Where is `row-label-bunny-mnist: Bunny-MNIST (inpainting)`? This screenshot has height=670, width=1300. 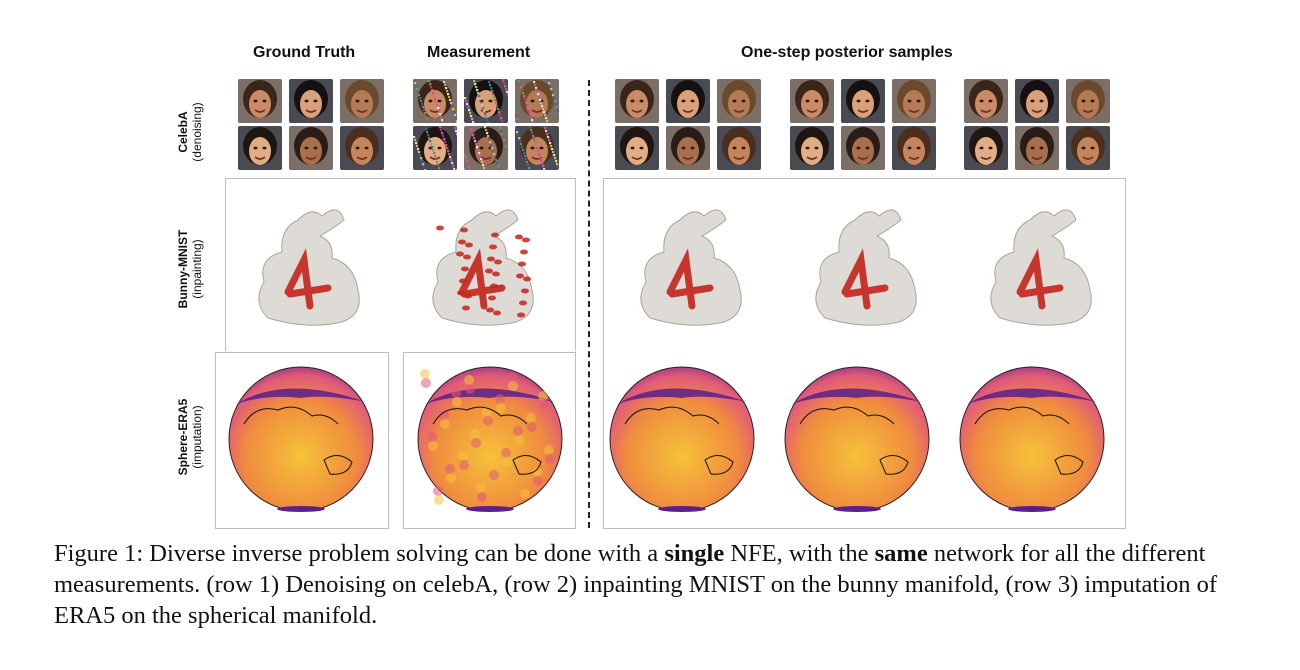
row-label-bunny-mnist: Bunny-MNIST (inpainting) is located at coordinates (190, 269).